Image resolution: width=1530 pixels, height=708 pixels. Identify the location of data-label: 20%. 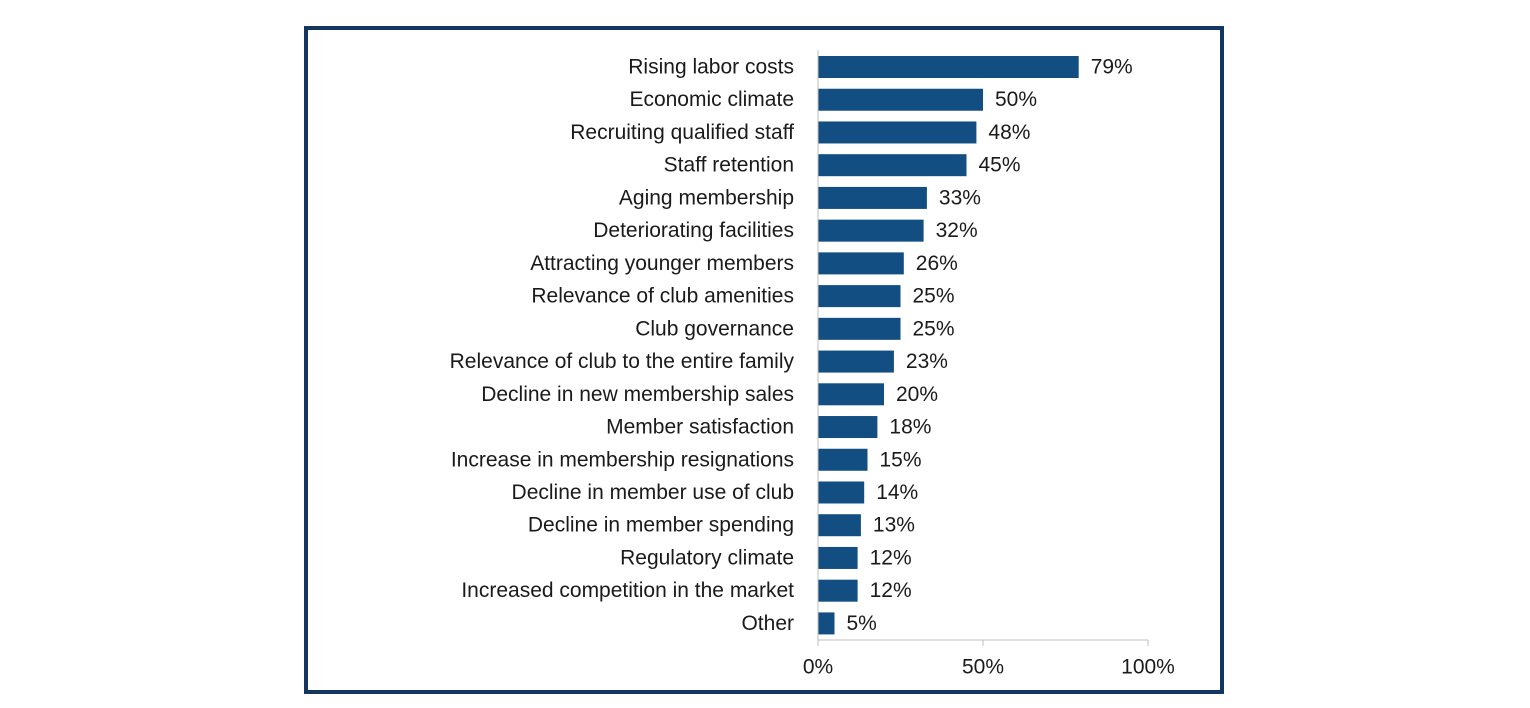
(917, 394).